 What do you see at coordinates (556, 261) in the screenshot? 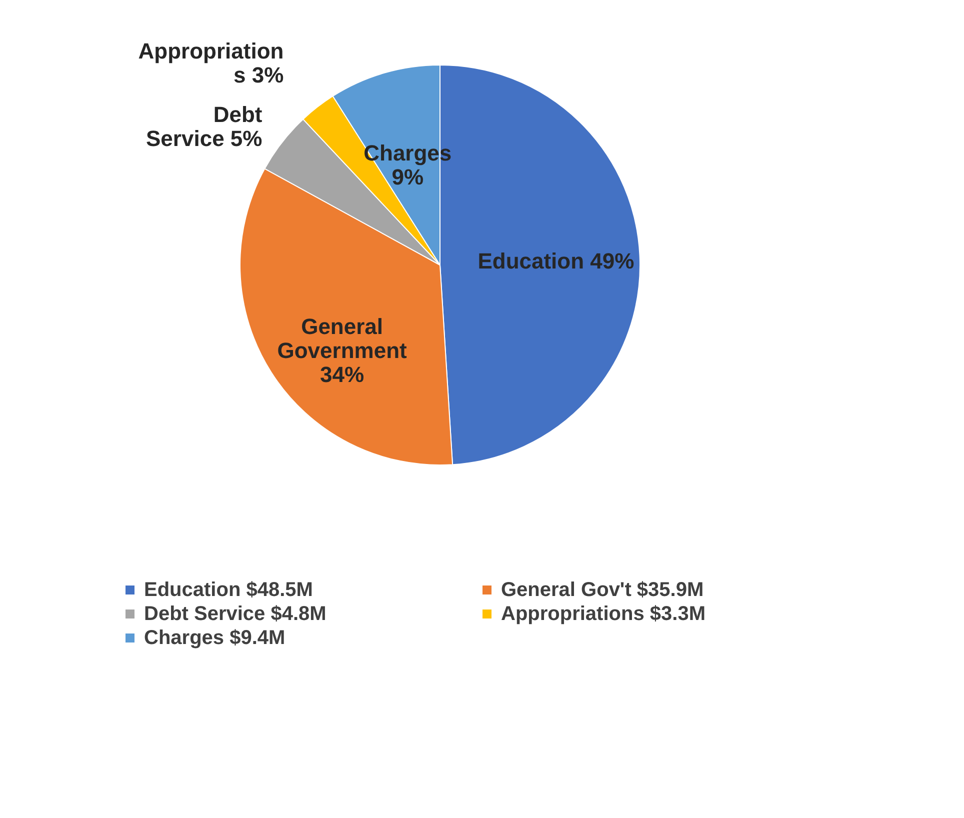
I see `data-label: Education 49%` at bounding box center [556, 261].